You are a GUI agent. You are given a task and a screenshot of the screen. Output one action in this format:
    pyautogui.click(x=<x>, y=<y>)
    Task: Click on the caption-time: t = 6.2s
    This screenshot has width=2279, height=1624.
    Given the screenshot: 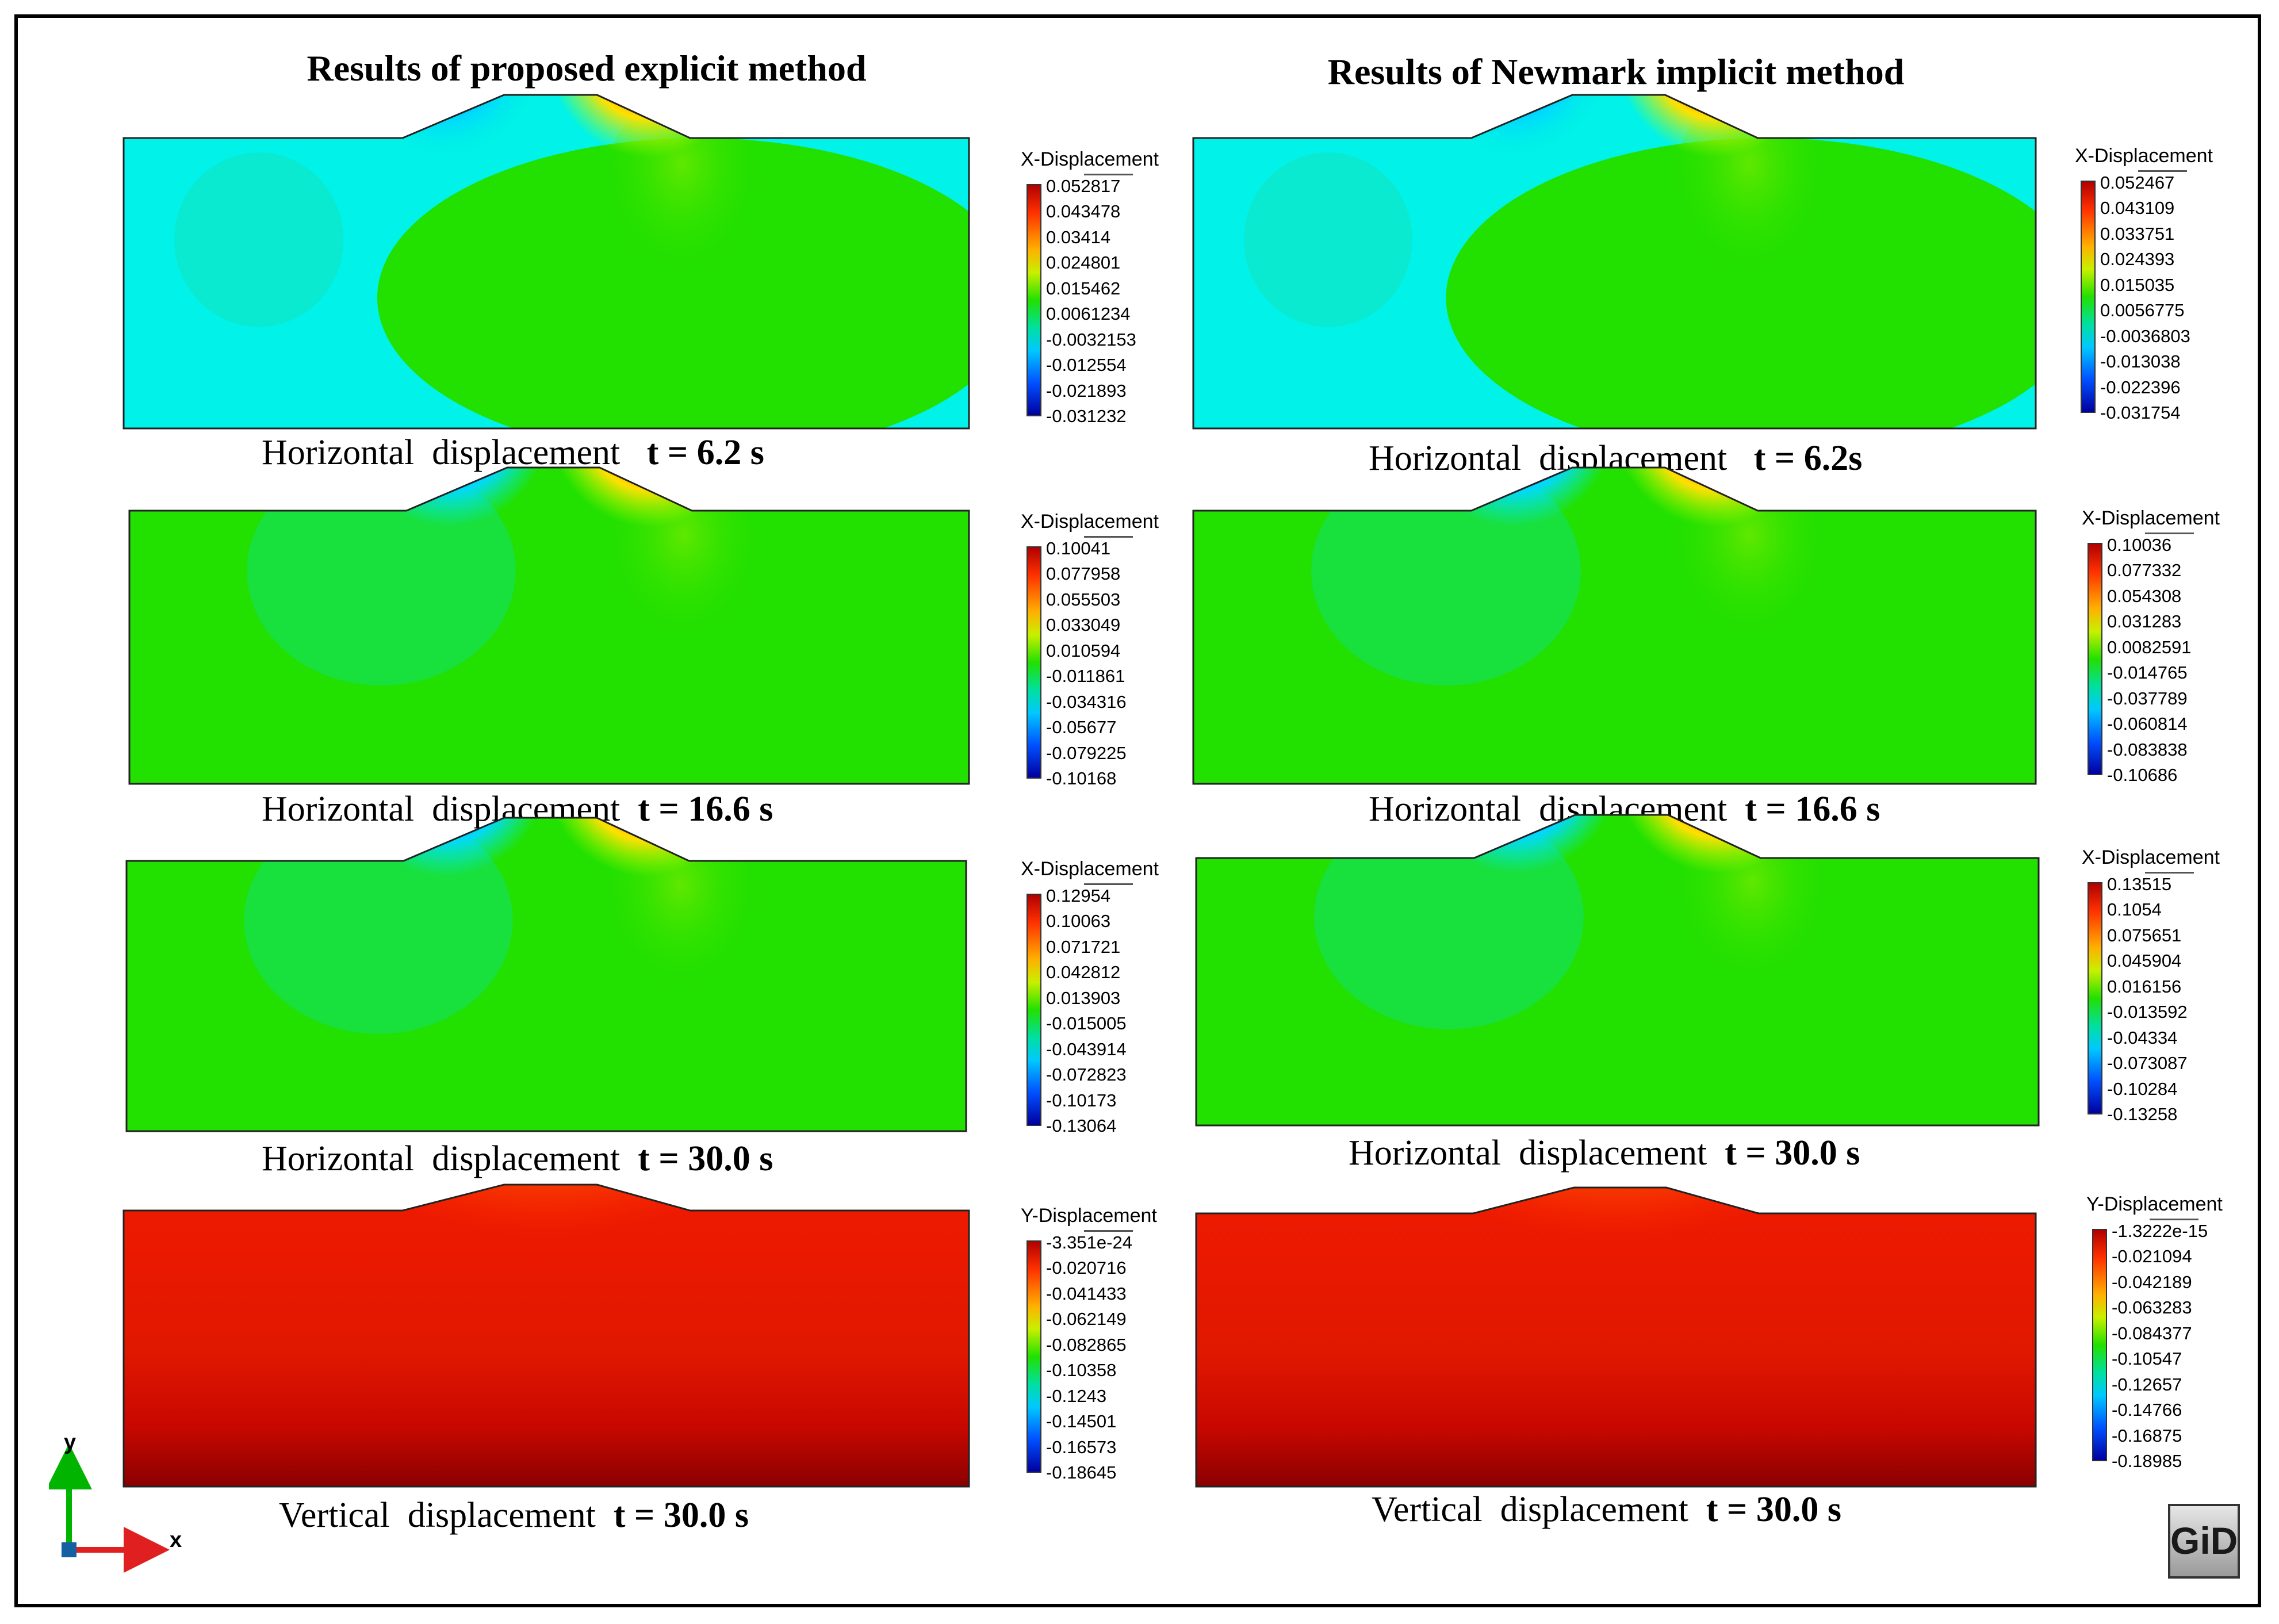 What is the action you would take?
    pyautogui.click(x=1808, y=458)
    